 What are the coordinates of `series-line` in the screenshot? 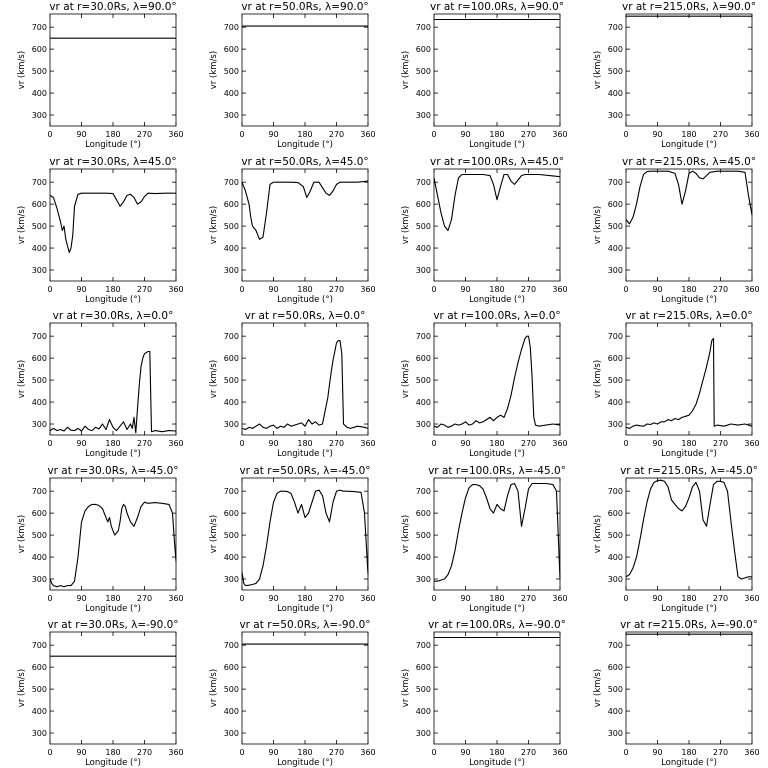 It's located at (497, 381).